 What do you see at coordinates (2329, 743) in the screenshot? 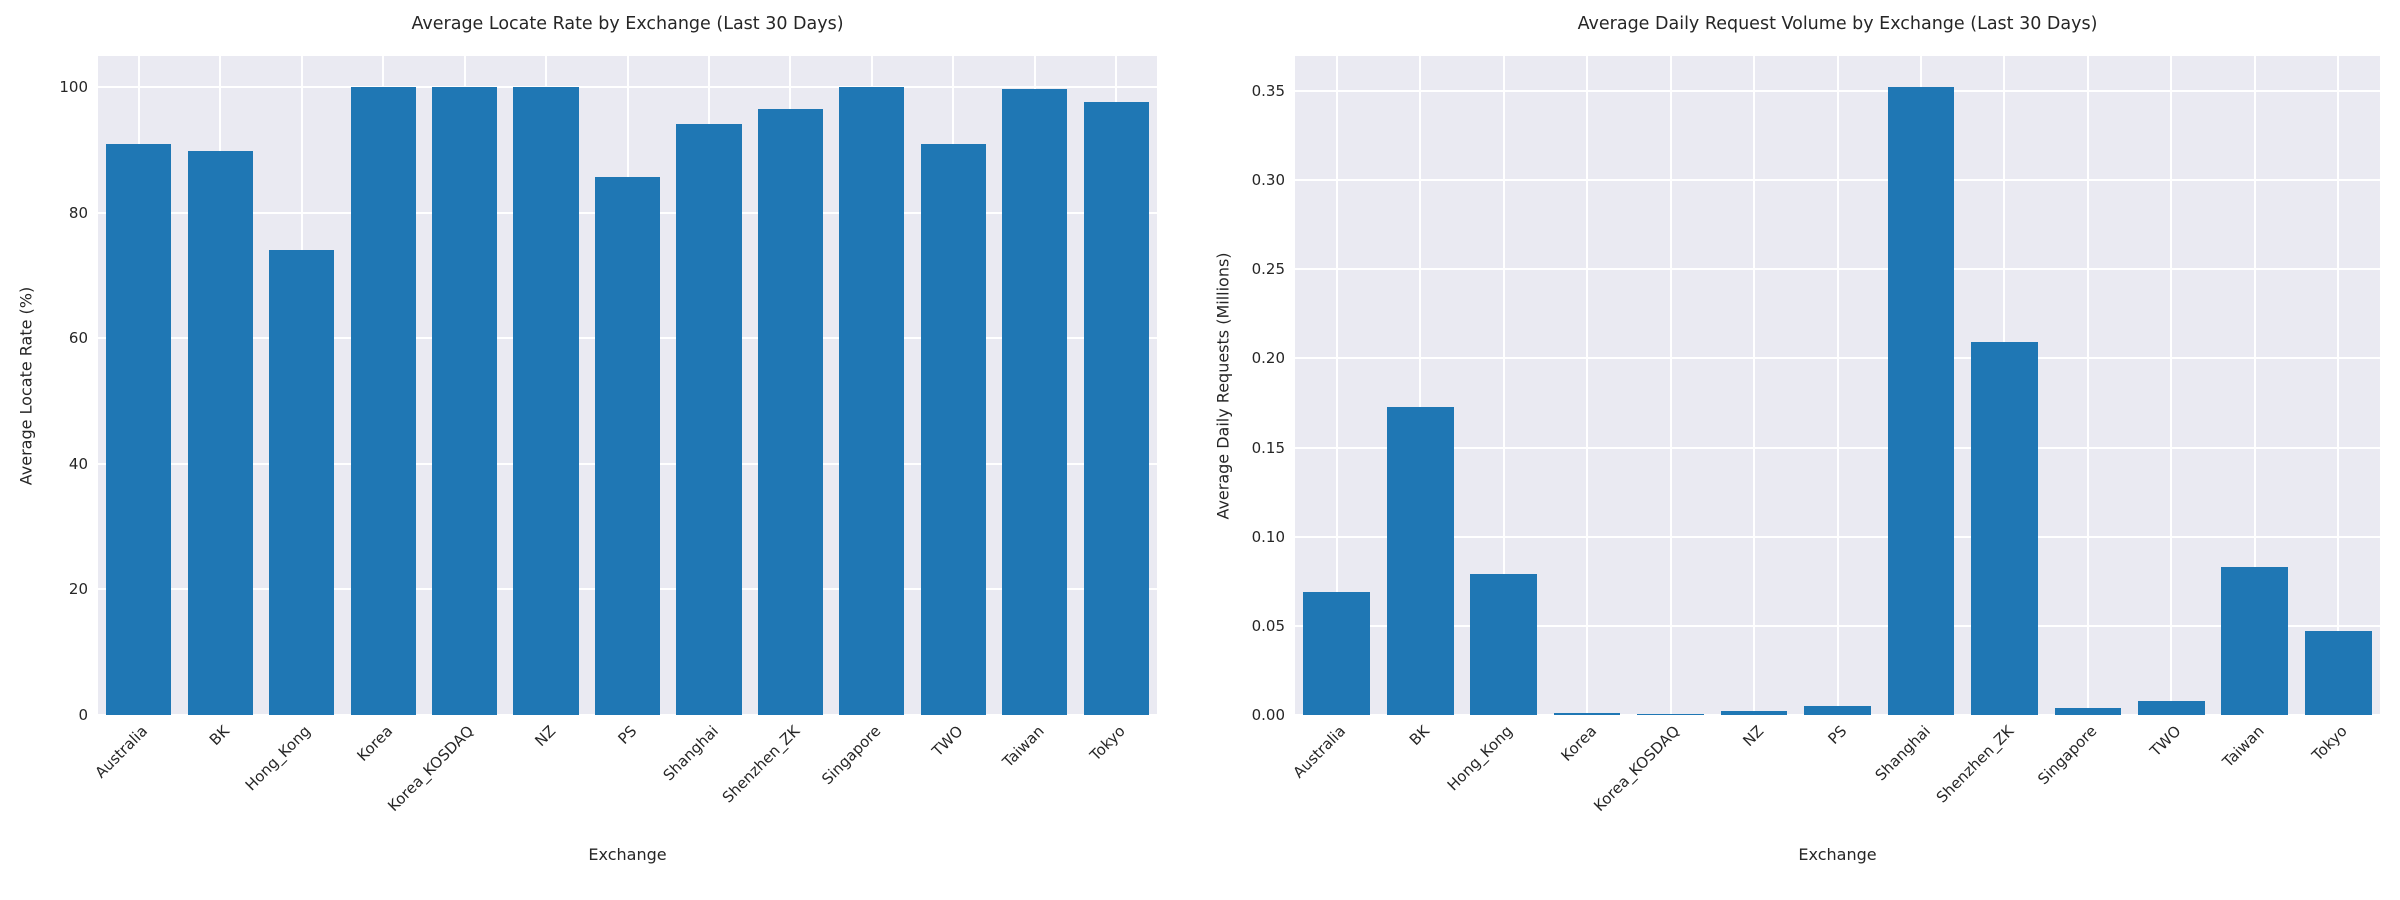
I see `x-tick-label: Tokyo` at bounding box center [2329, 743].